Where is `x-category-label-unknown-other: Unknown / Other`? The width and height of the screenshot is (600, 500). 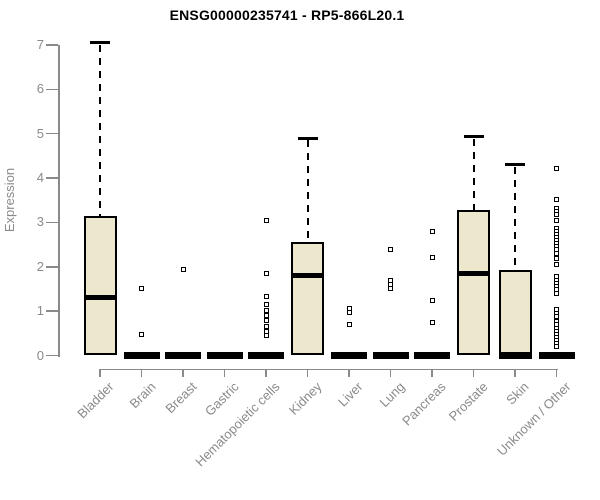
x-category-label-unknown-other: Unknown / Other is located at coordinates (533, 419).